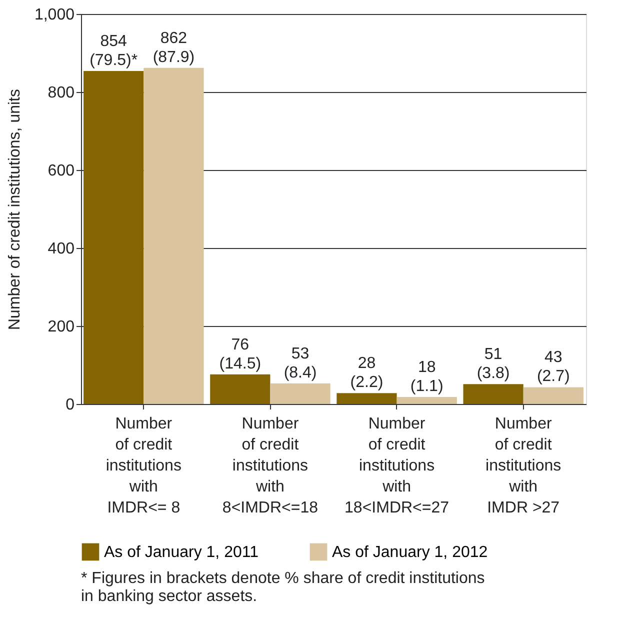  What do you see at coordinates (61, 327) in the screenshot?
I see `y-tick-label: 200` at bounding box center [61, 327].